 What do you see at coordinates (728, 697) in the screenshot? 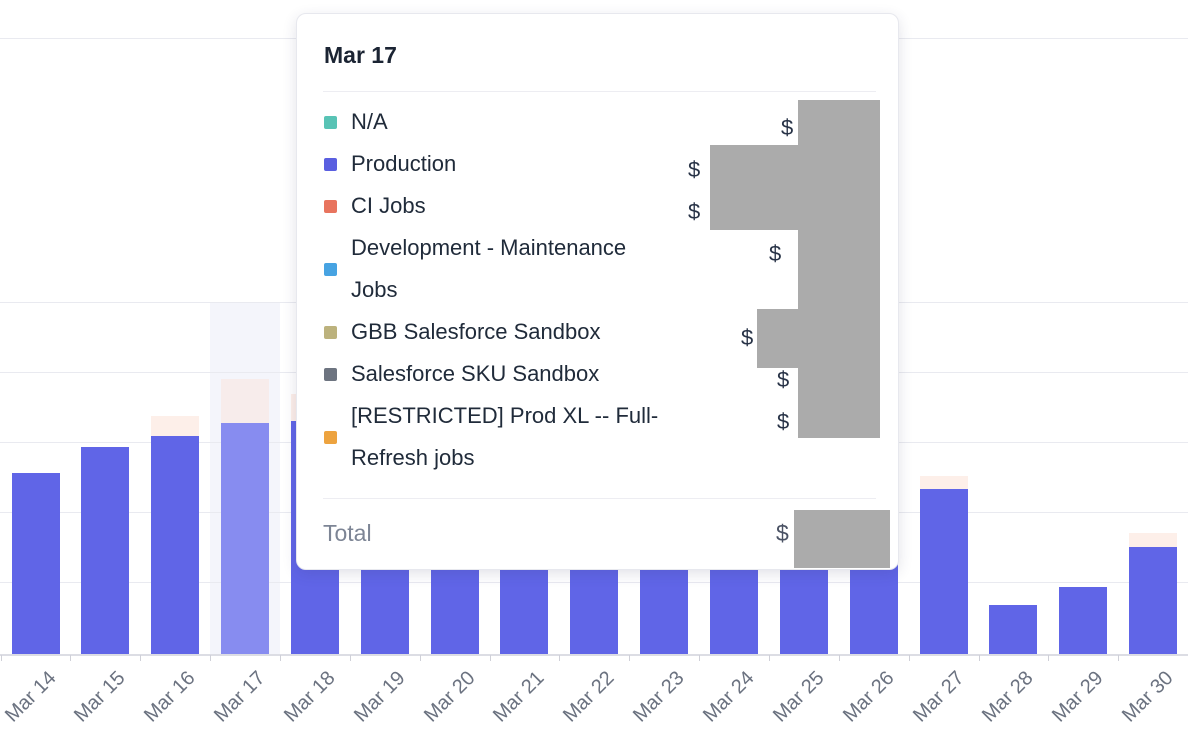
I see `x-axis-label: Mar 24` at bounding box center [728, 697].